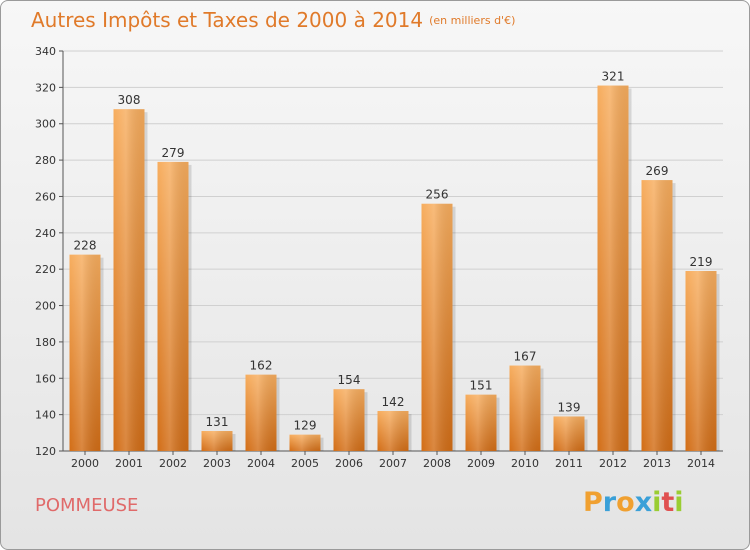  What do you see at coordinates (481, 386) in the screenshot?
I see `bar-value-label: 151` at bounding box center [481, 386].